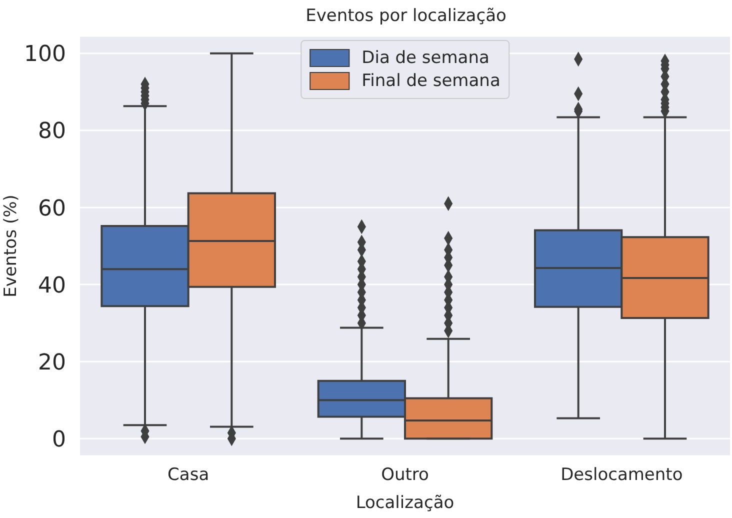 This screenshot has height=518, width=732. What do you see at coordinates (11, 246) in the screenshot?
I see `y-axis-title: Eventos (%)` at bounding box center [11, 246].